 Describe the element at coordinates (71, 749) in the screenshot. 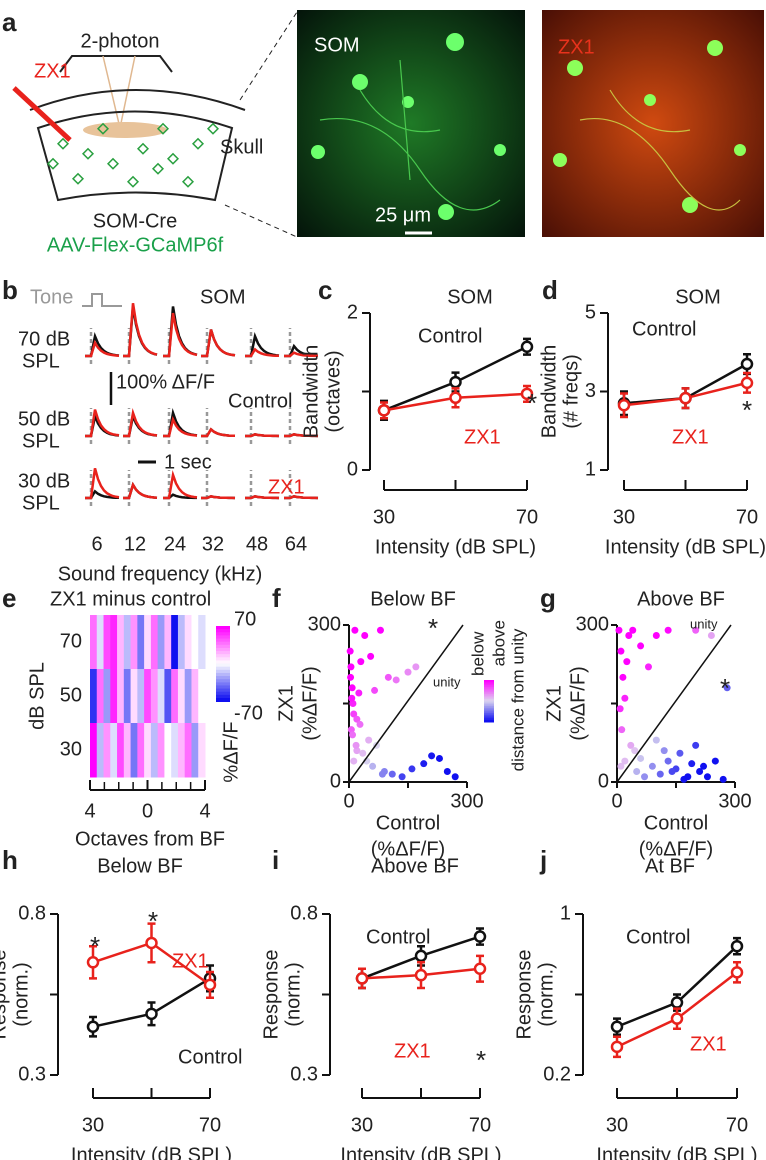

I see `y-tick-label: 30` at that location.